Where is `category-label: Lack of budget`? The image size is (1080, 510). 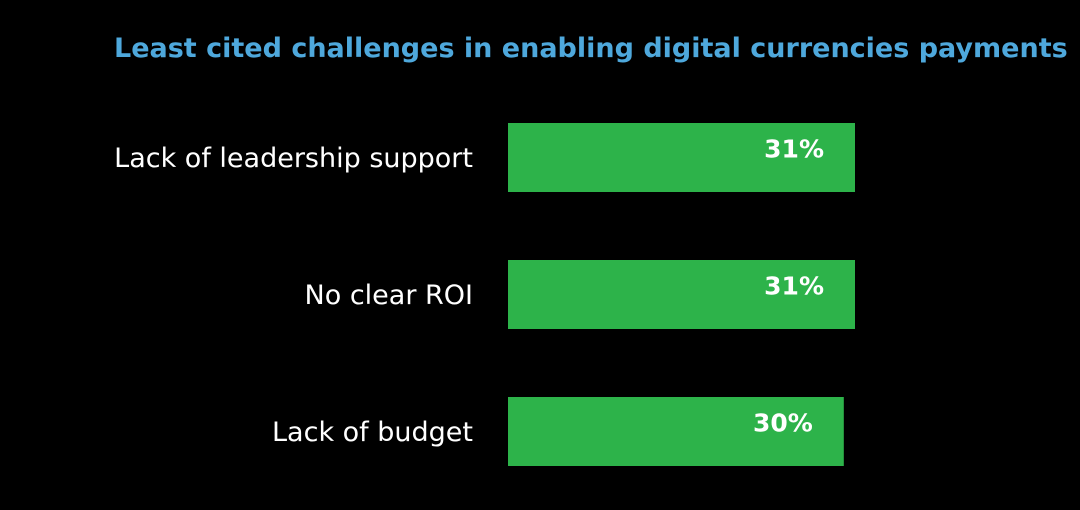
category-label: Lack of budget is located at coordinates (372, 432).